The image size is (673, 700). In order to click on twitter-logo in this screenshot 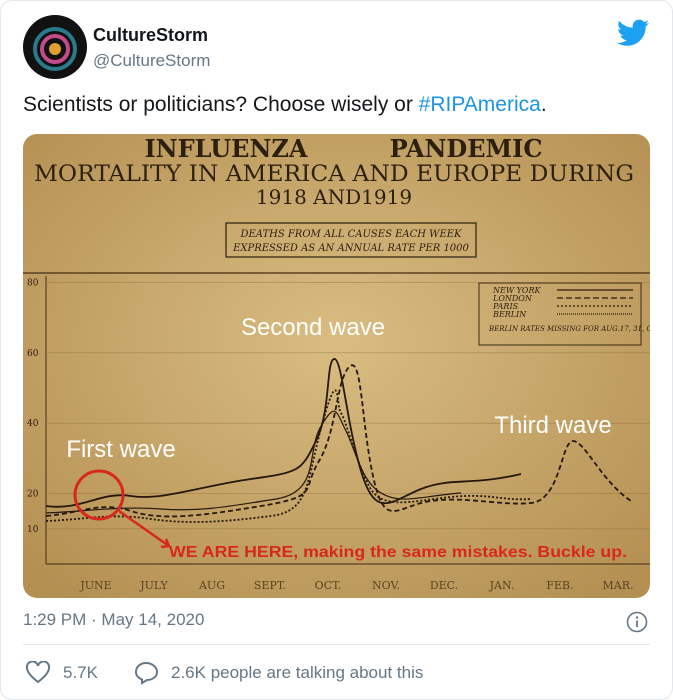, I will do `click(633, 33)`.